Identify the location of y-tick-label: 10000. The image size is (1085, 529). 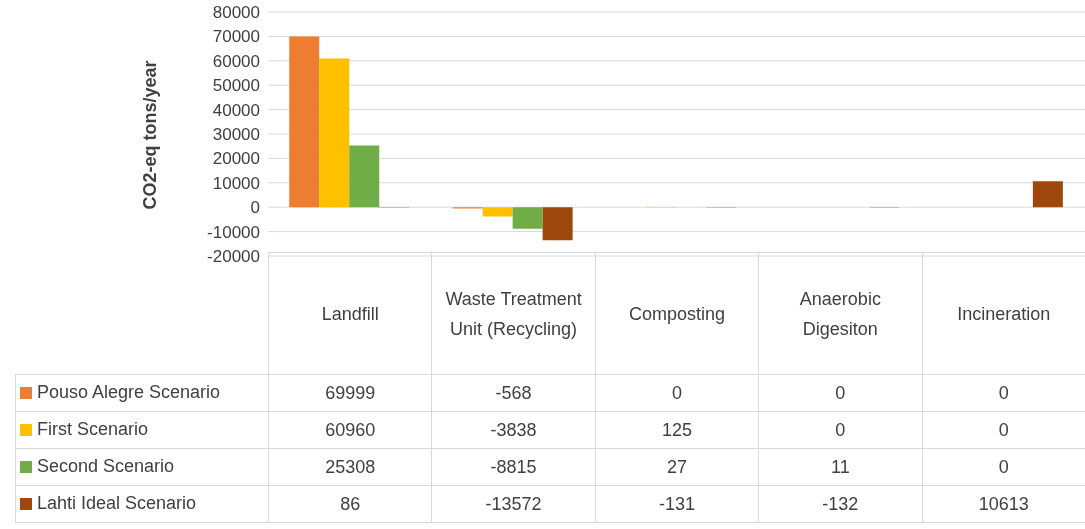
(236, 183).